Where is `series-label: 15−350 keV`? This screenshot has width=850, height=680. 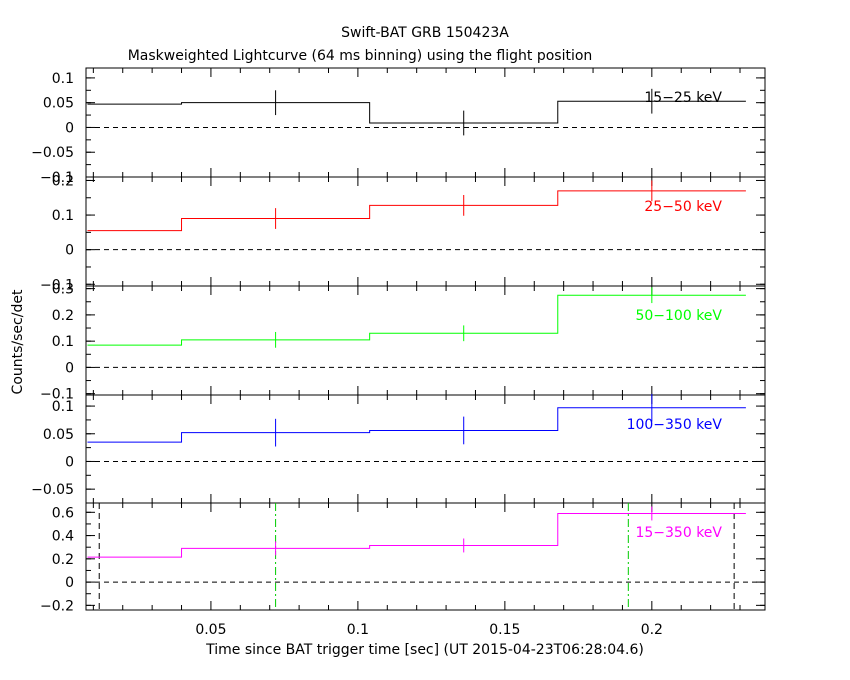 series-label: 15−350 keV is located at coordinates (678, 533).